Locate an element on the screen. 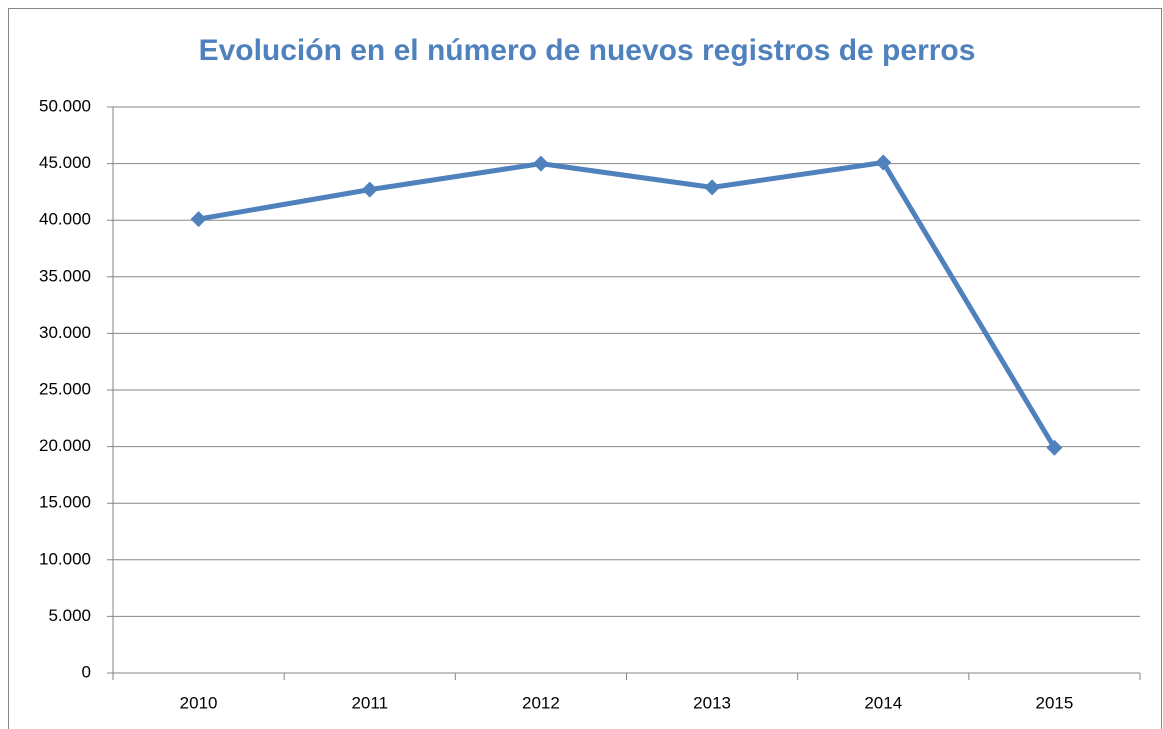 This screenshot has width=1163, height=729. y-tick-label: 5.000 is located at coordinates (69, 615).